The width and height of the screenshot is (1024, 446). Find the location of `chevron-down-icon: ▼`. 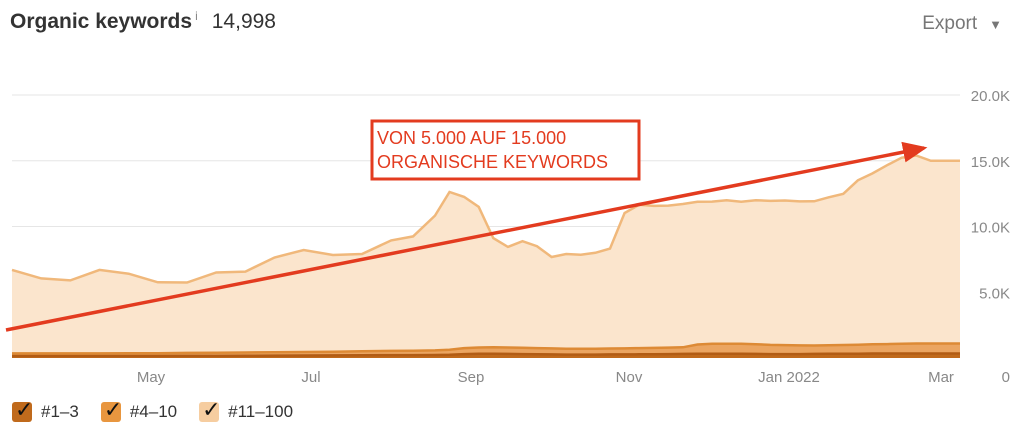

chevron-down-icon: ▼ is located at coordinates (995, 24).